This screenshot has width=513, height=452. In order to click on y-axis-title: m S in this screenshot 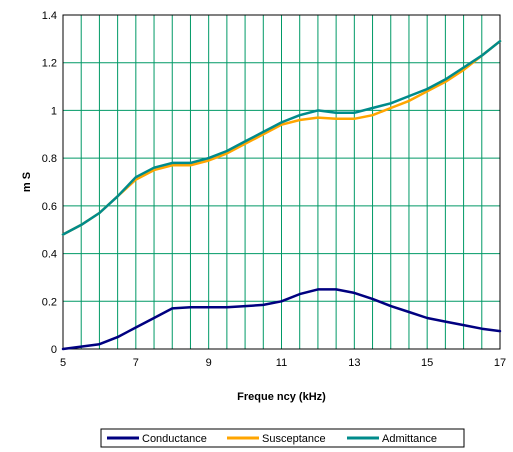, I will do `click(27, 182)`.